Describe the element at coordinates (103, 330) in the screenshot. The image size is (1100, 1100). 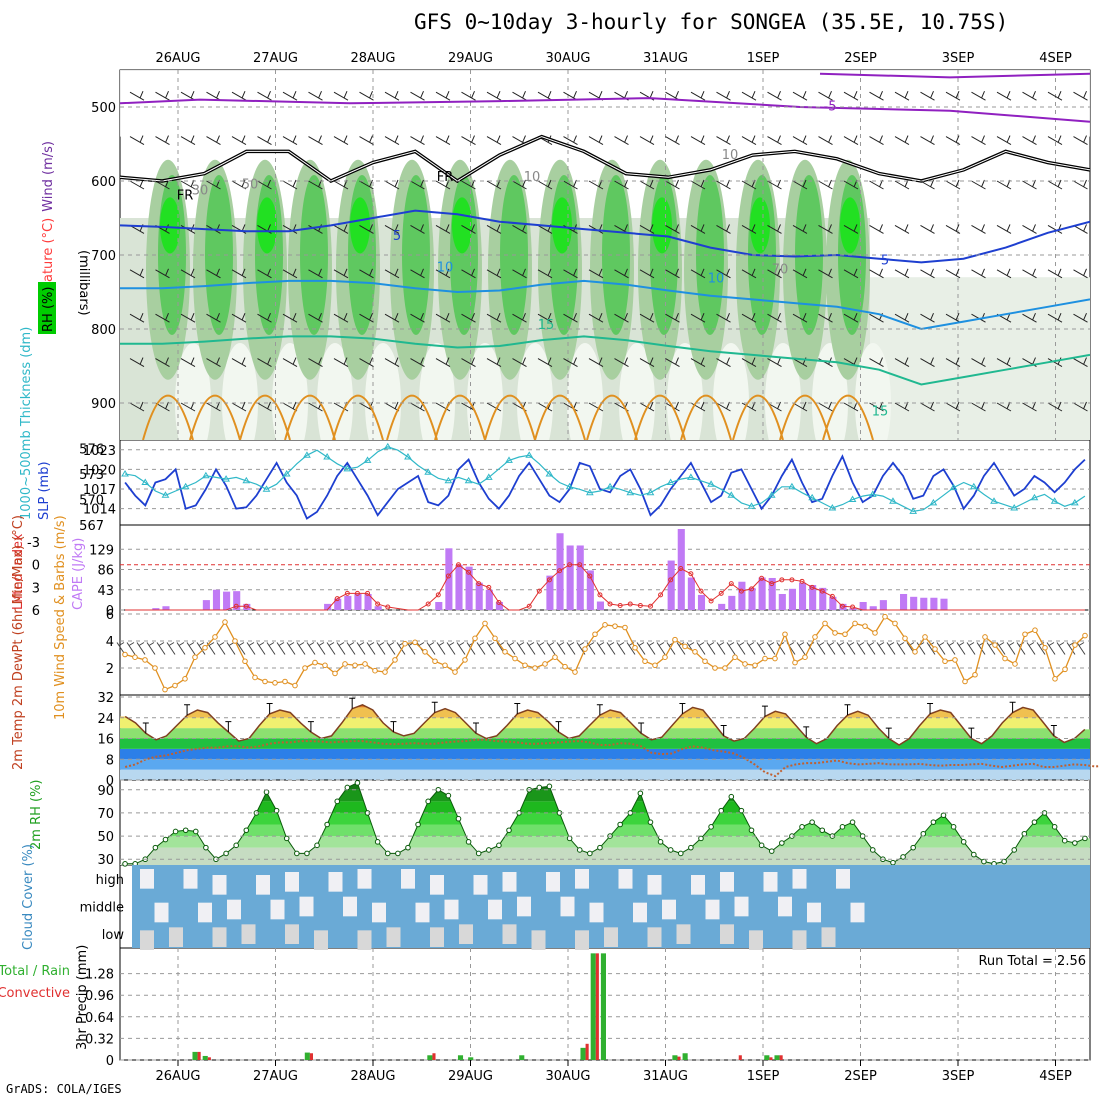
I see `tick-label-ua: 800` at that location.